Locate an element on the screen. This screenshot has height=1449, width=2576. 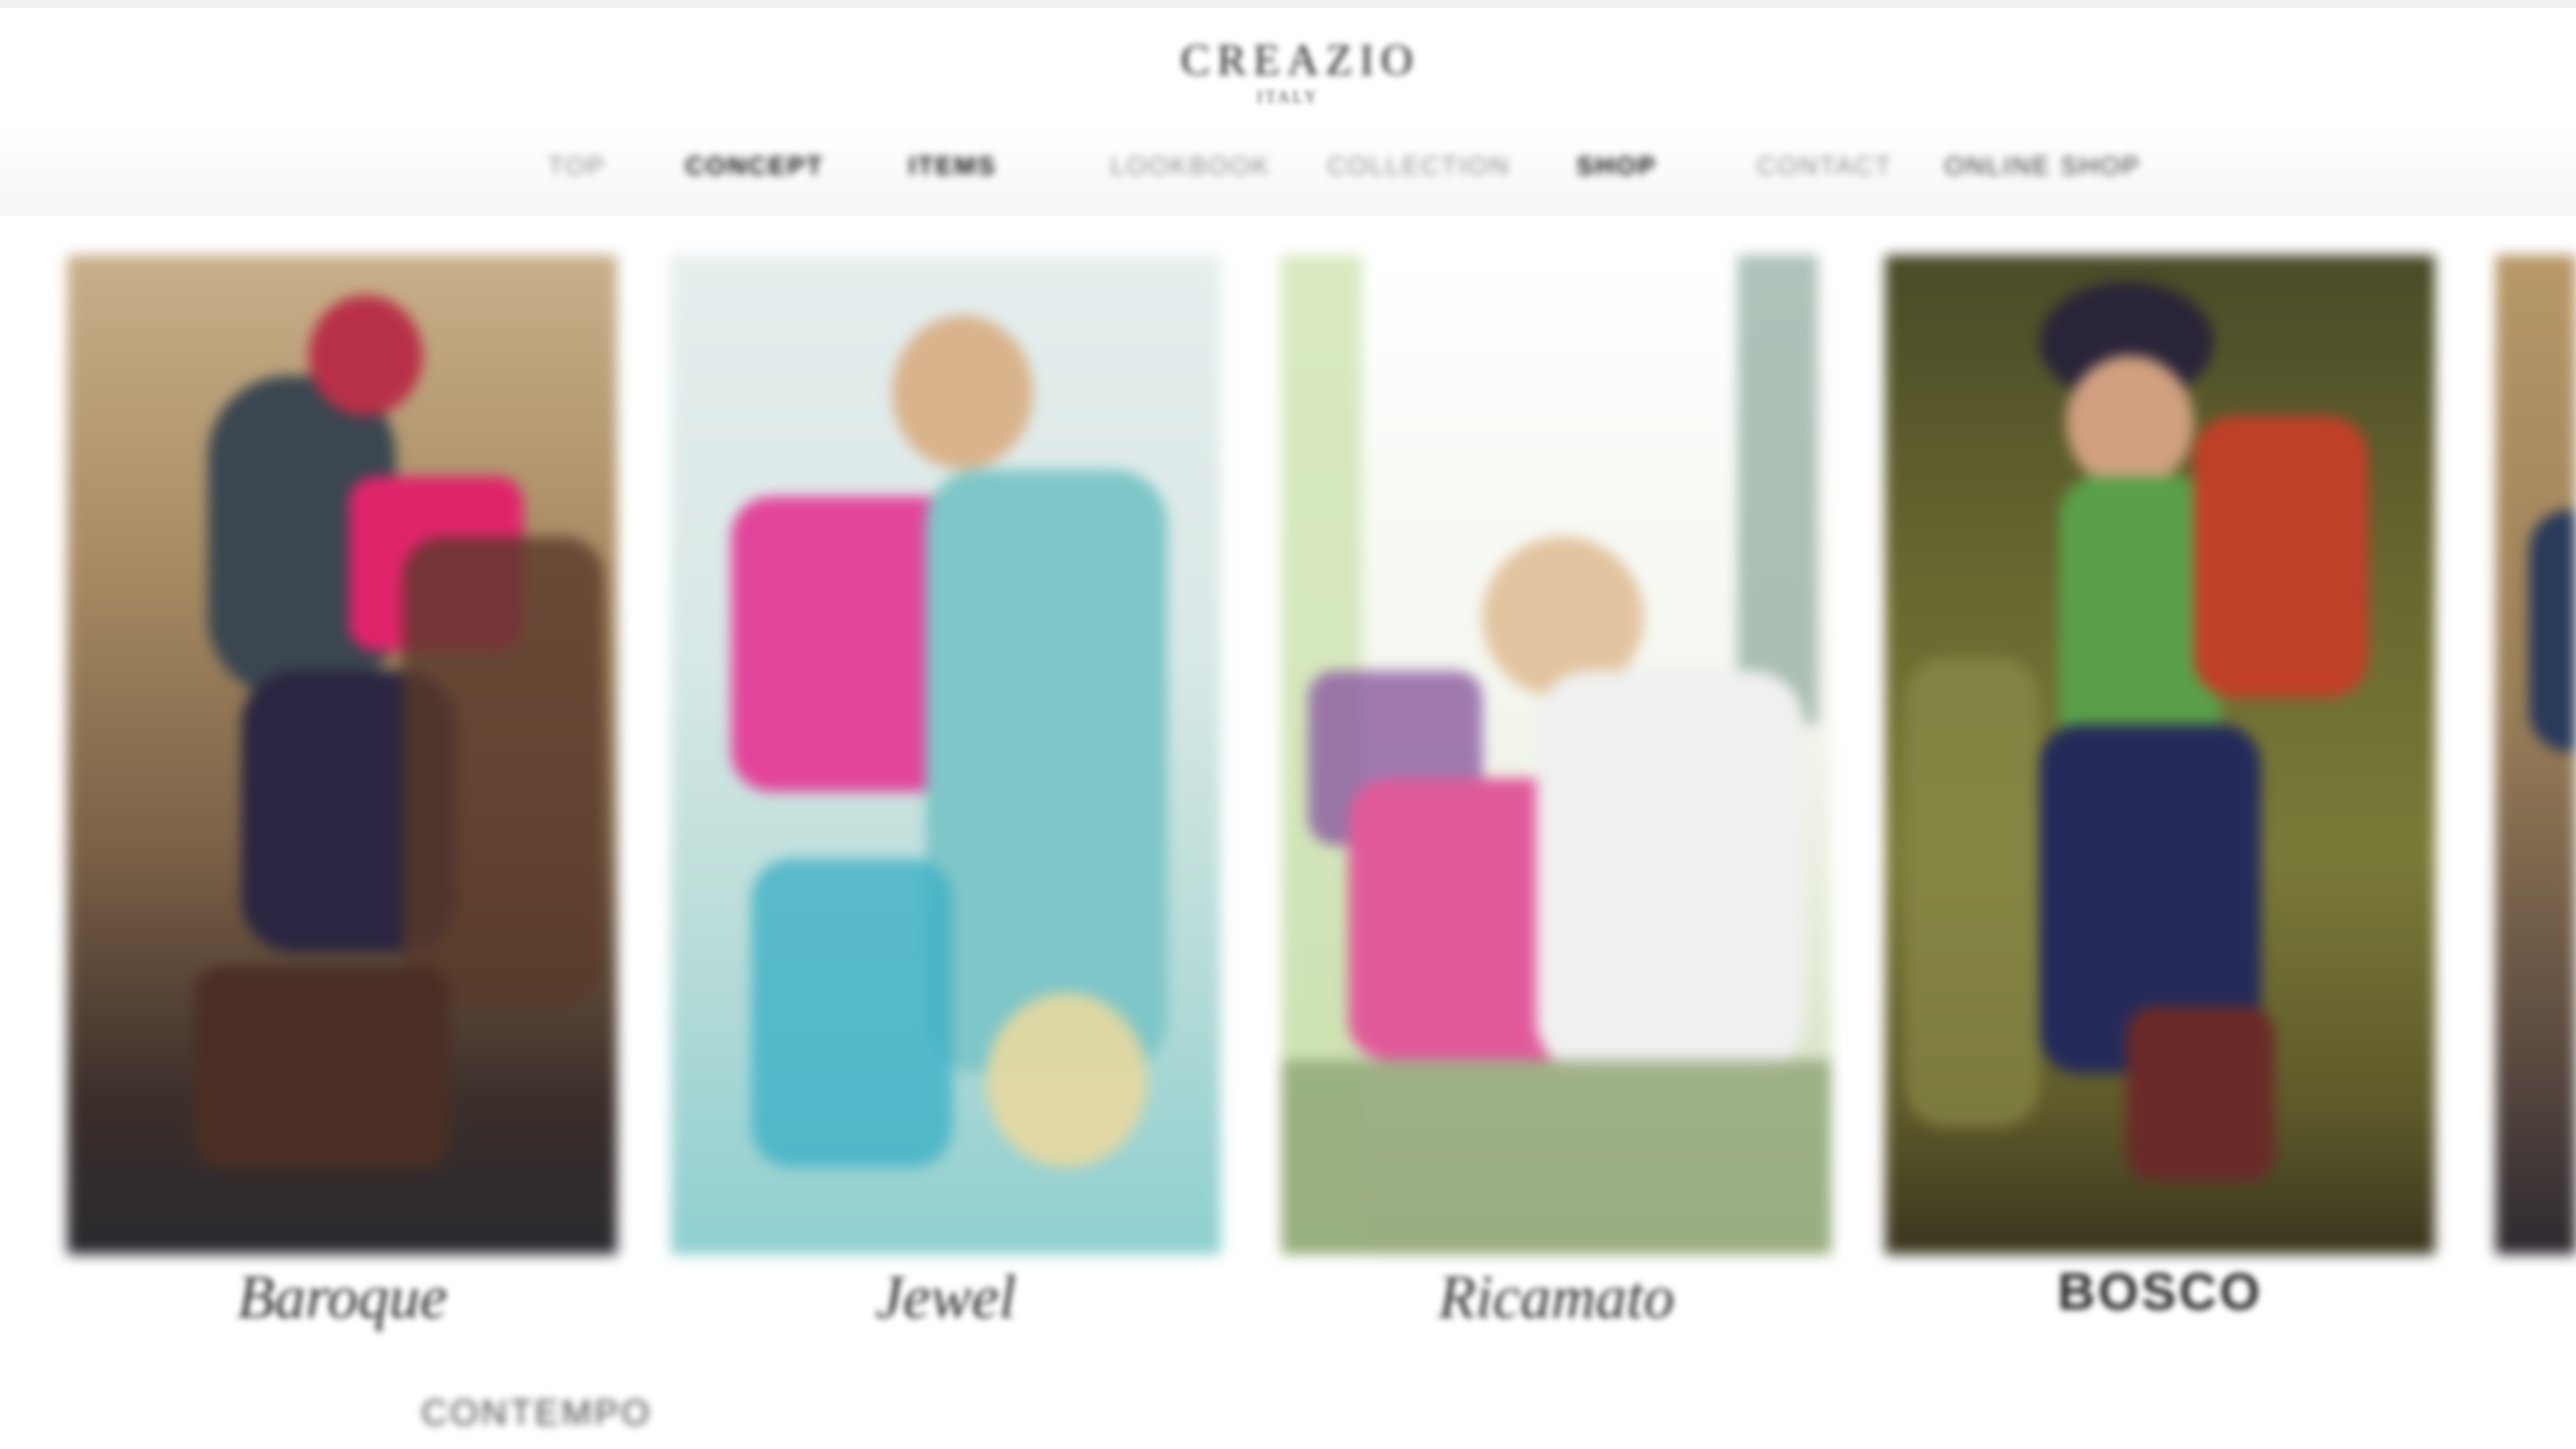
caption-bosco: BOSCO is located at coordinates (2160, 1291).